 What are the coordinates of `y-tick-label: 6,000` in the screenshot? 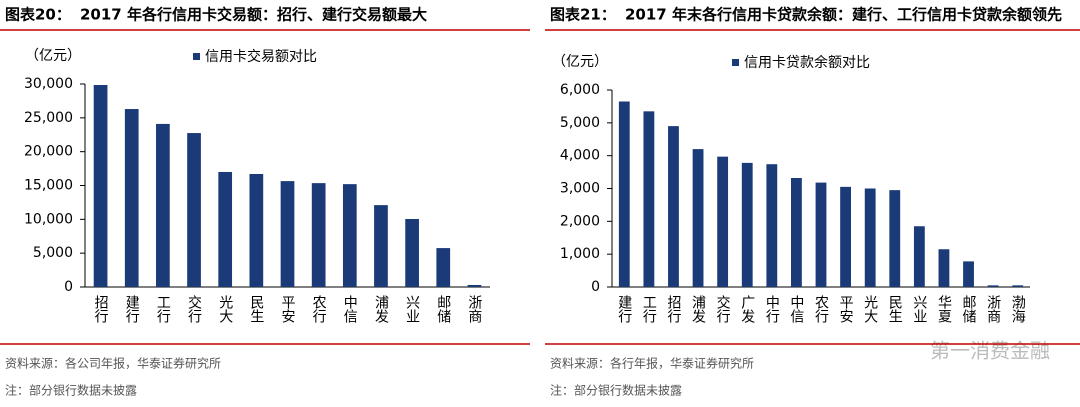 It's located at (580, 90).